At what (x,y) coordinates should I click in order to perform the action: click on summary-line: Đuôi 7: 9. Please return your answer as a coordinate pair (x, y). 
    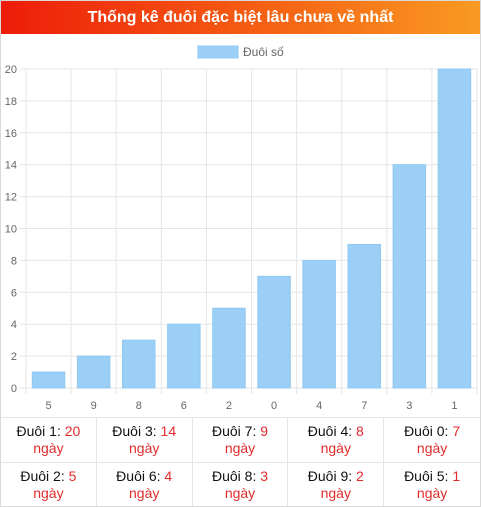
    Looking at the image, I should click on (240, 431).